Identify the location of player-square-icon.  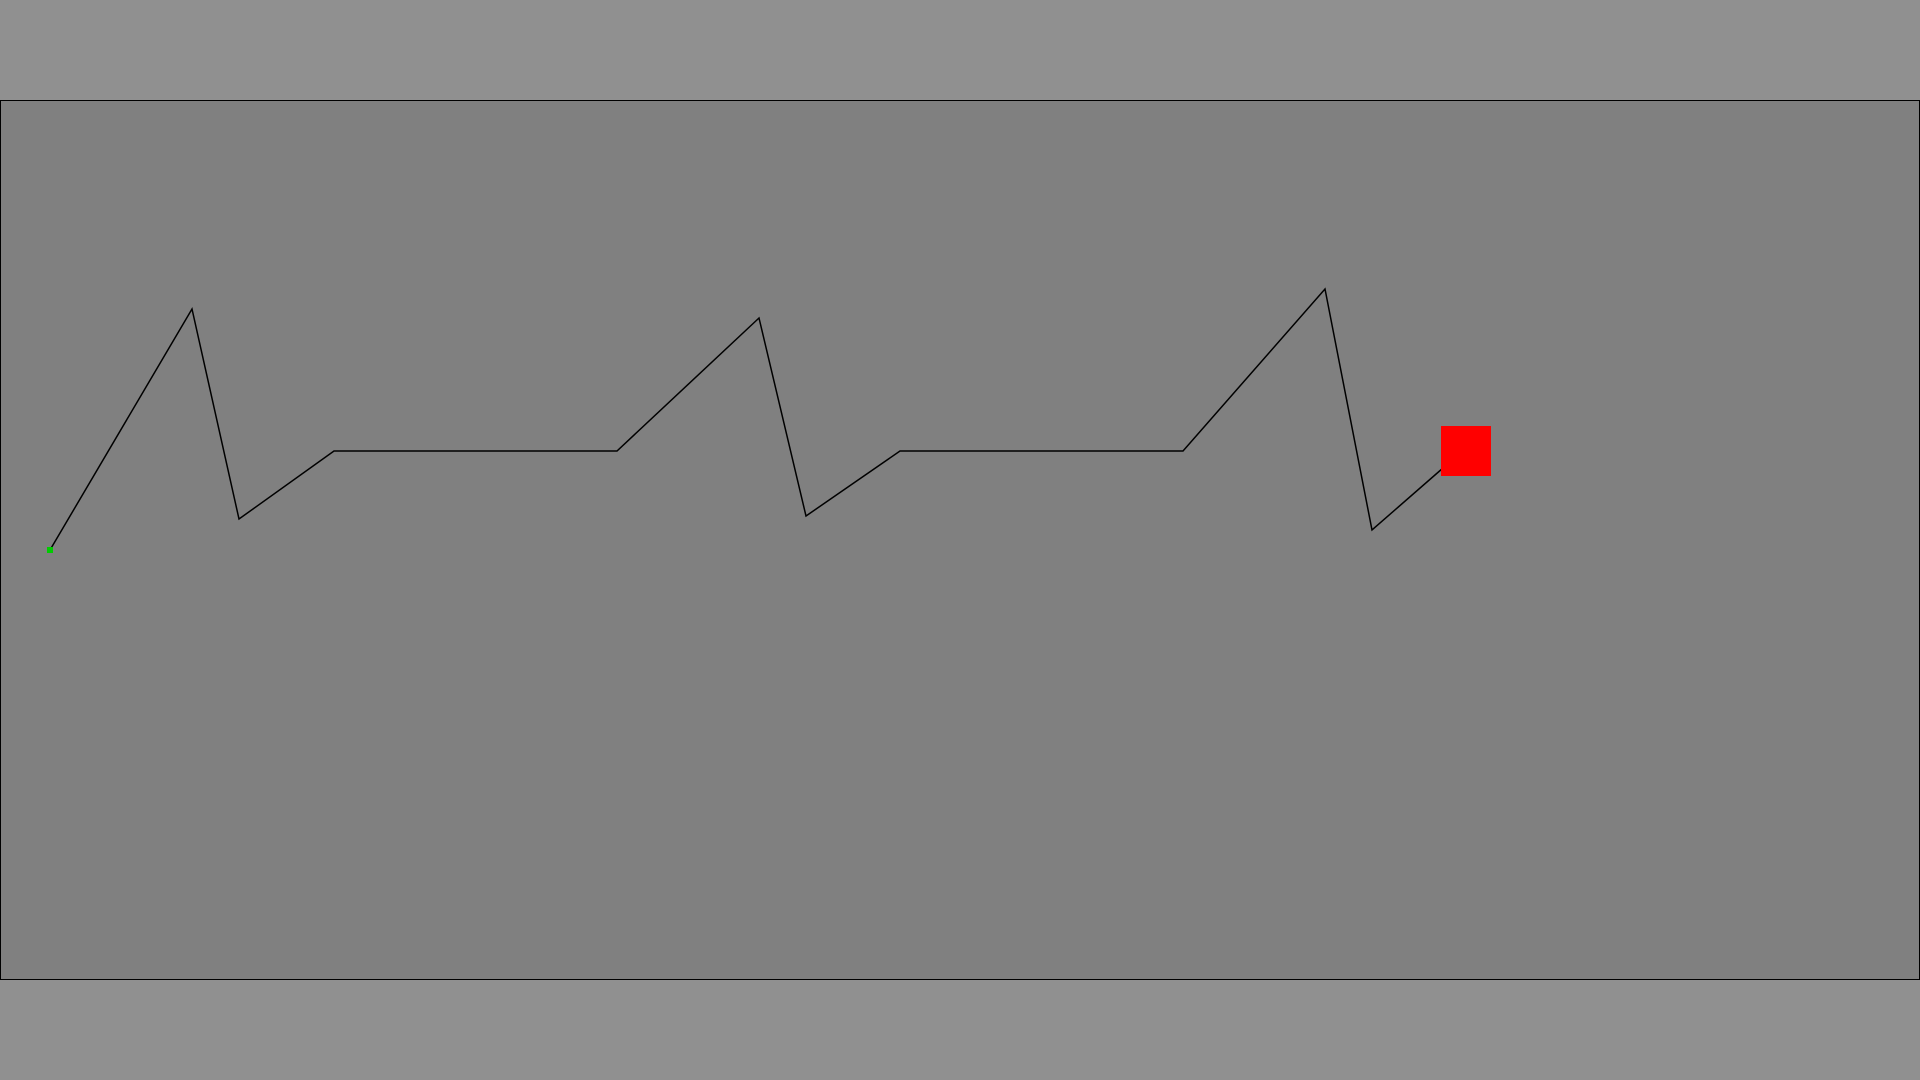
(1466, 451).